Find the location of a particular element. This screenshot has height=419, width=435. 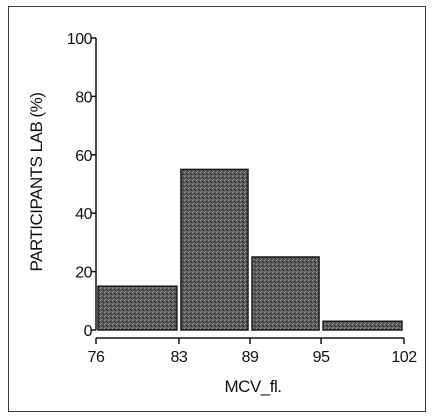

y-axis-title: PARTICIPANTS LAB (%) is located at coordinates (36, 182).